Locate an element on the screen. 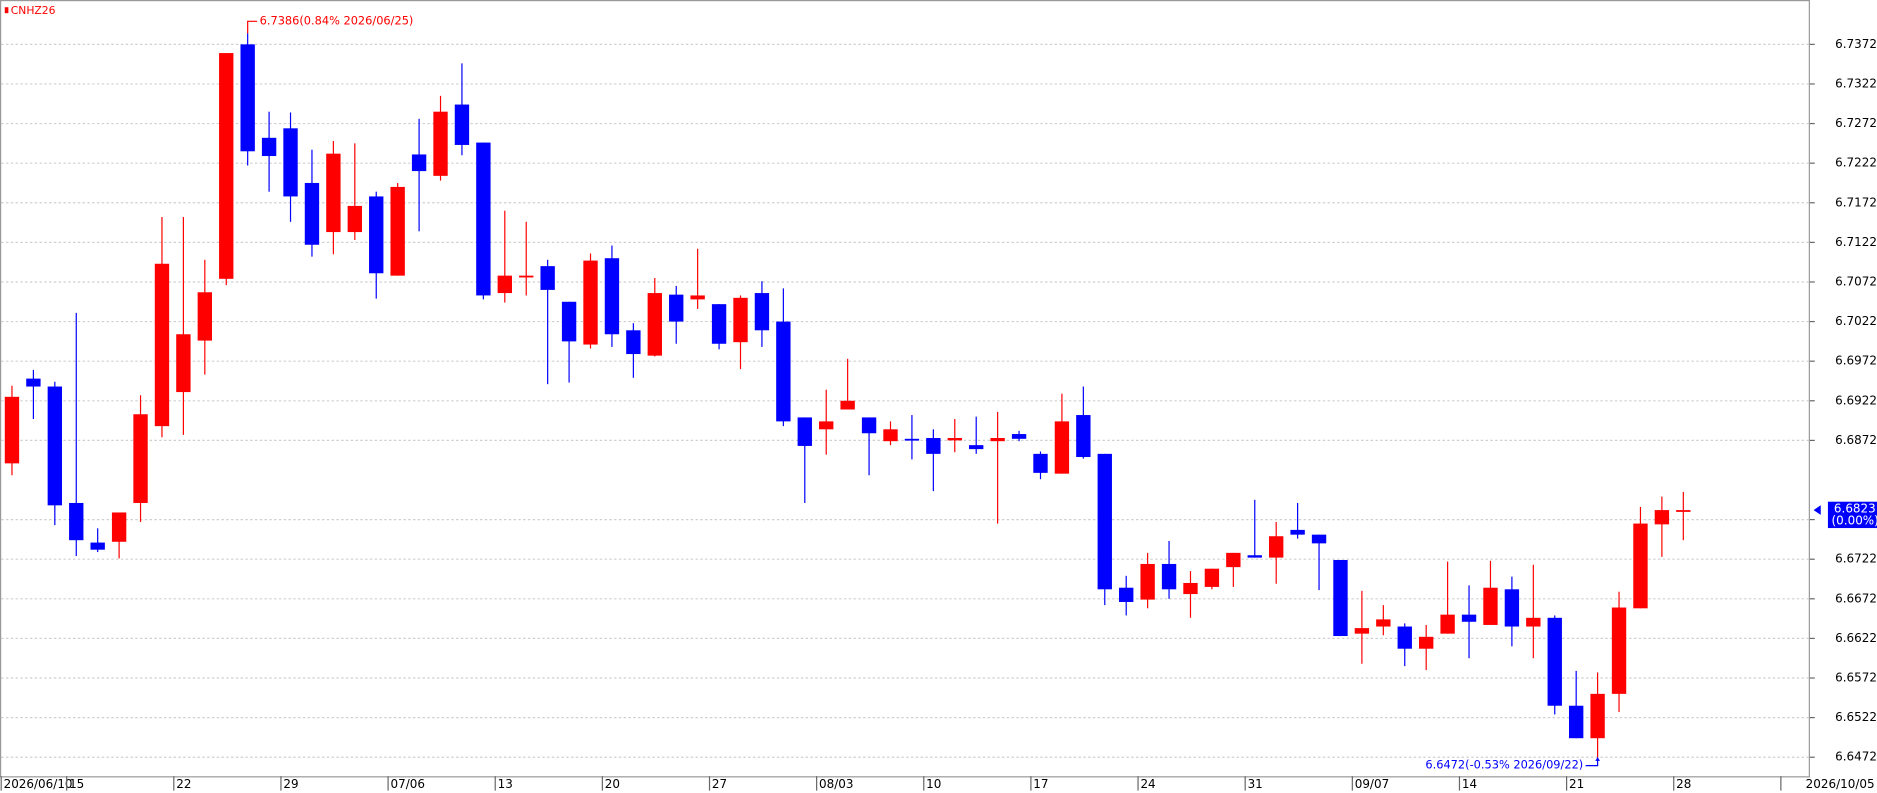 The image size is (1877, 793). annotation-text: 6.6472(-0.53% 2026/09/22) is located at coordinates (1504, 765).